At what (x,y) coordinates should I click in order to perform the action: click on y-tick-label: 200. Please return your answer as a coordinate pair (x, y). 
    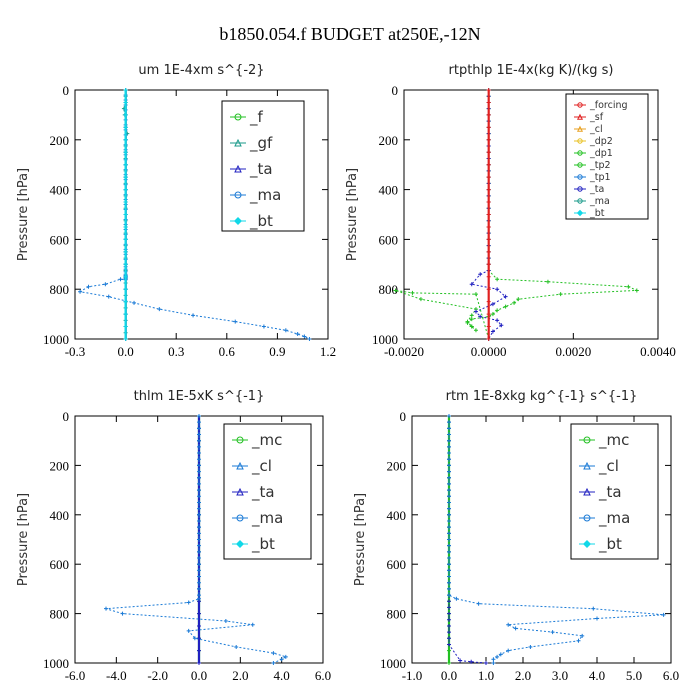
    Looking at the image, I should click on (60, 140).